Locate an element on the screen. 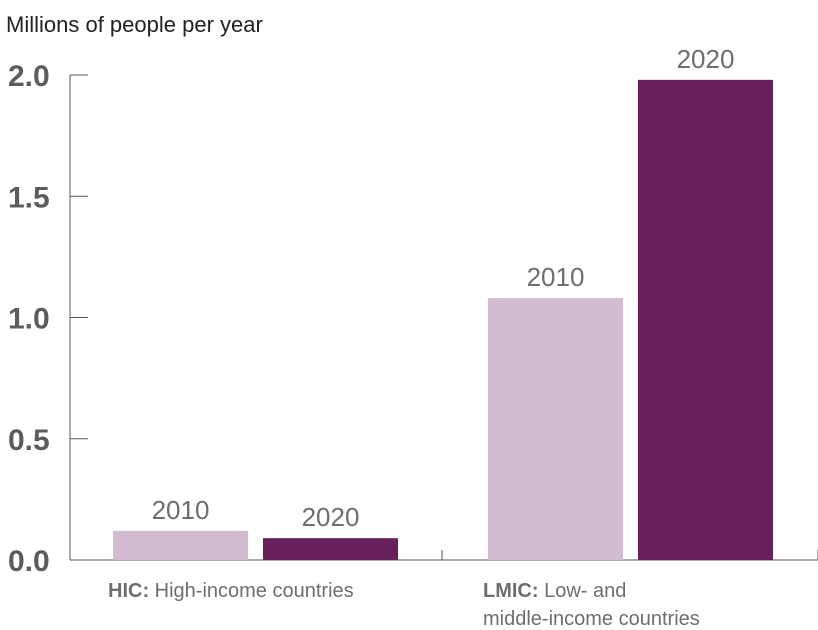 This screenshot has width=818, height=630. category-label: HIC: High-income countries is located at coordinates (231, 591).